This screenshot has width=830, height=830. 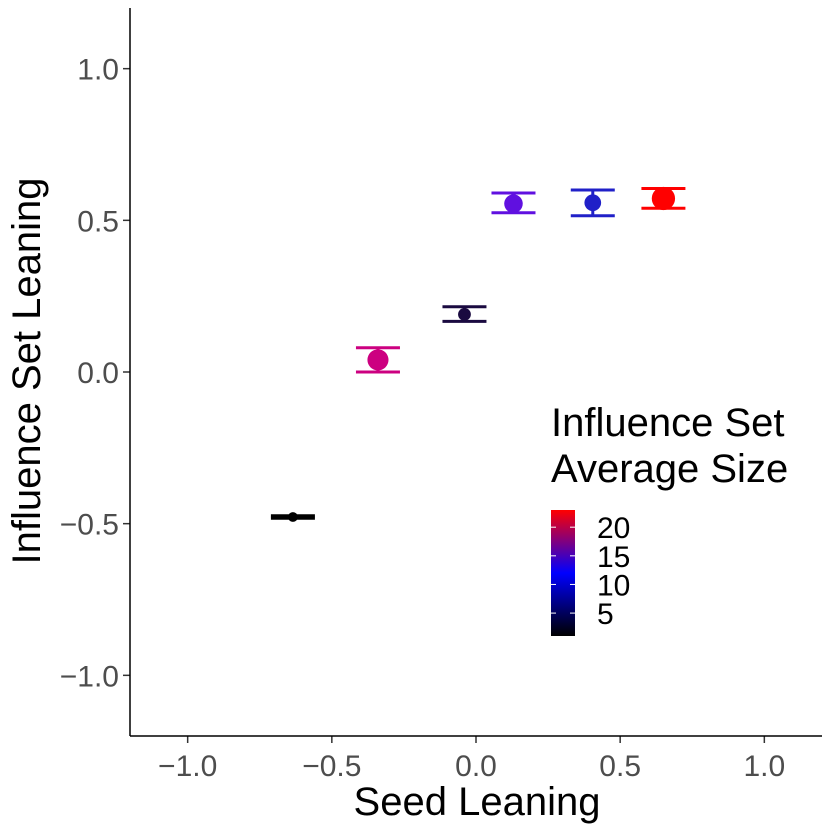 I want to click on y-axis-ticks: −1.0 −0.5 0.0 0.5 1.0, so click(x=95, y=373).